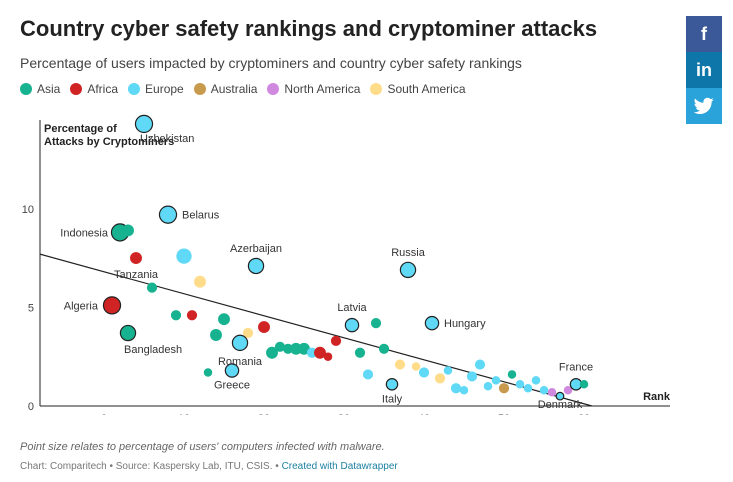  I want to click on facebook-icon: f, so click(704, 33).